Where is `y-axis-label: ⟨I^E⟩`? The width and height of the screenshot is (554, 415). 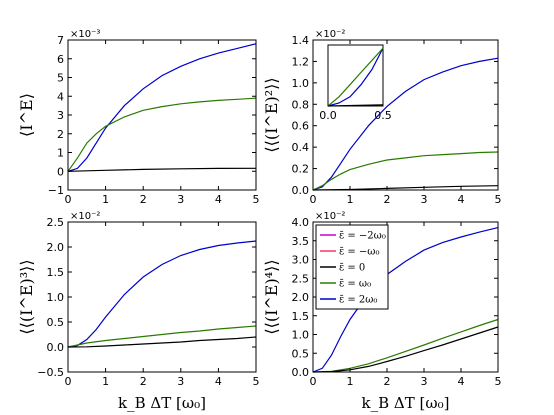 y-axis-label: ⟨I^E⟩ is located at coordinates (26, 115).